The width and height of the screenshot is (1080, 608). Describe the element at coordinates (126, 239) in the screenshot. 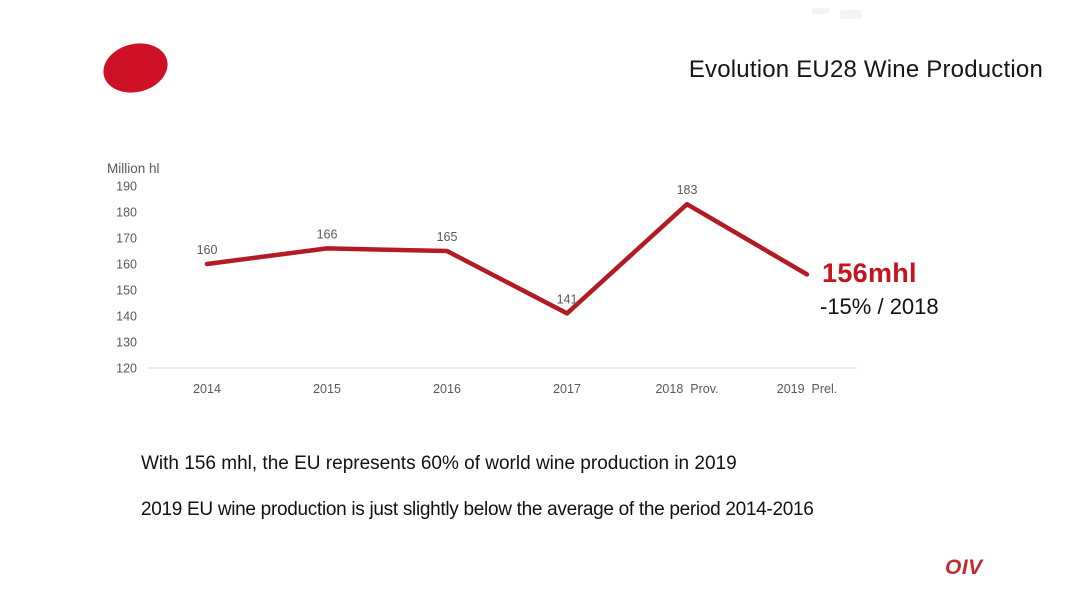

I see `y-tick-label: 170` at that location.